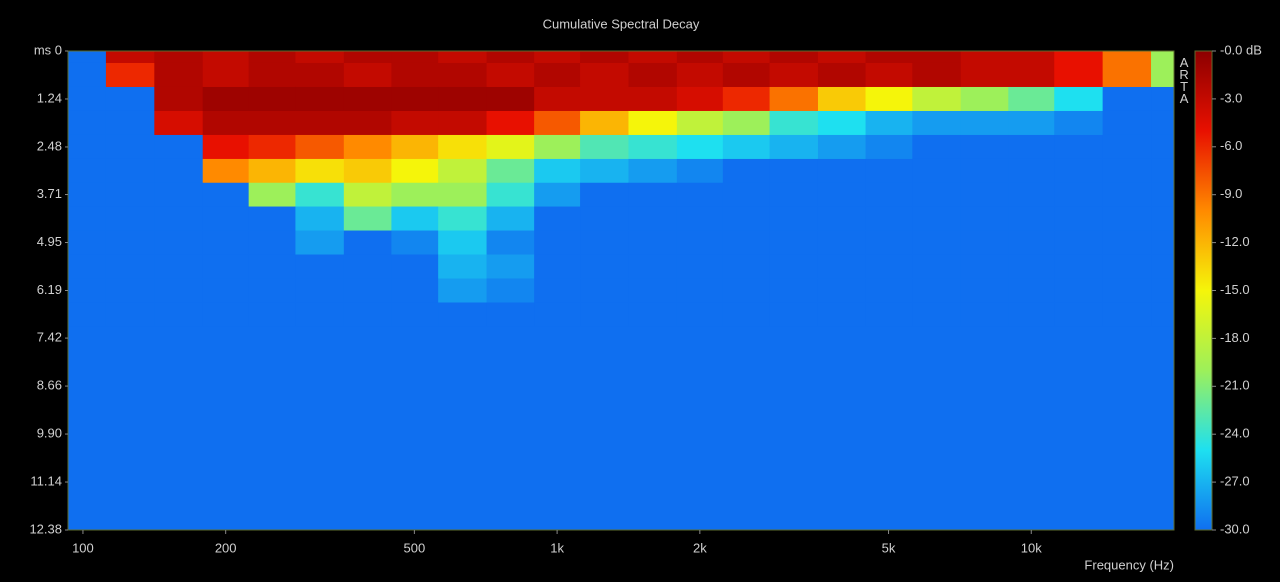 The height and width of the screenshot is (582, 1280). I want to click on y-tick-label: 3.71, so click(49, 193).